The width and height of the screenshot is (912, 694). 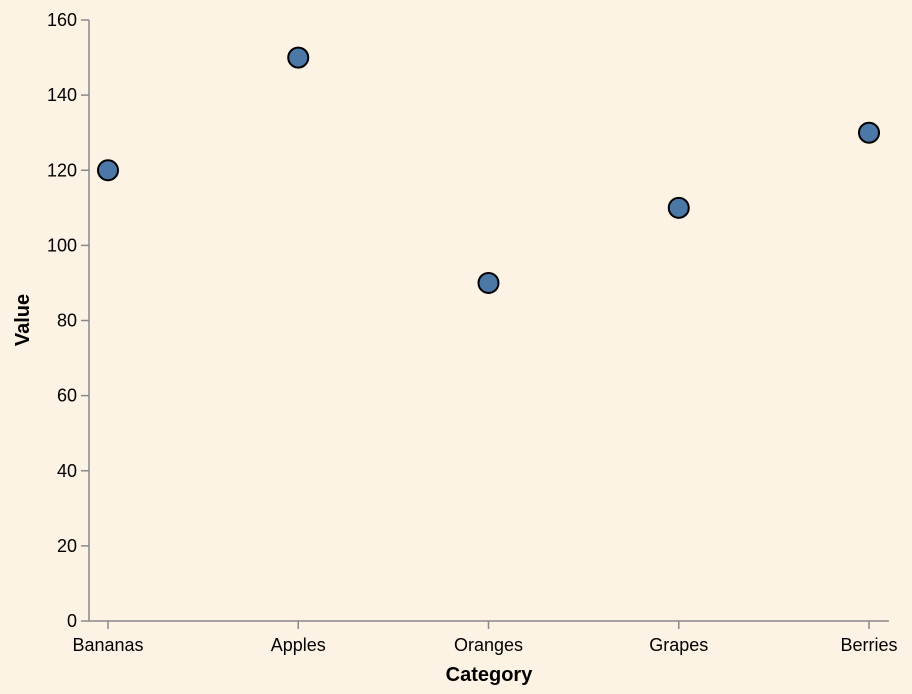 What do you see at coordinates (23, 320) in the screenshot?
I see `y-axis-title: Value` at bounding box center [23, 320].